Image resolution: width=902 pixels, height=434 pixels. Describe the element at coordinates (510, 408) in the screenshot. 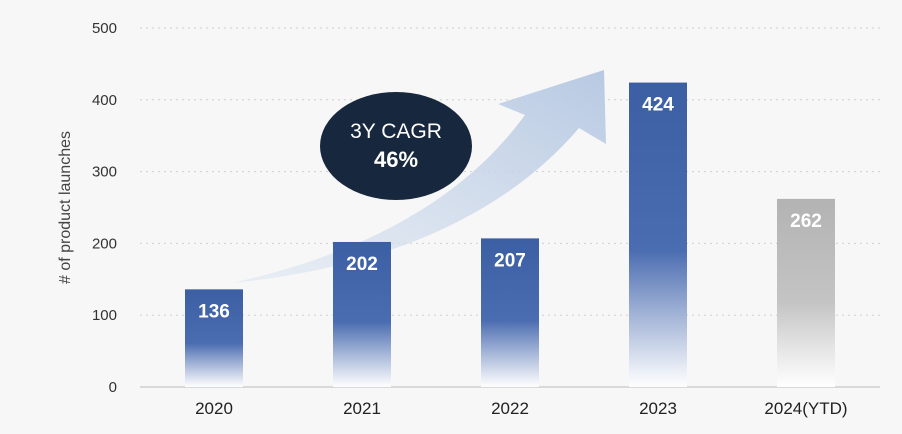

I see `x-tick-label: 2022` at that location.